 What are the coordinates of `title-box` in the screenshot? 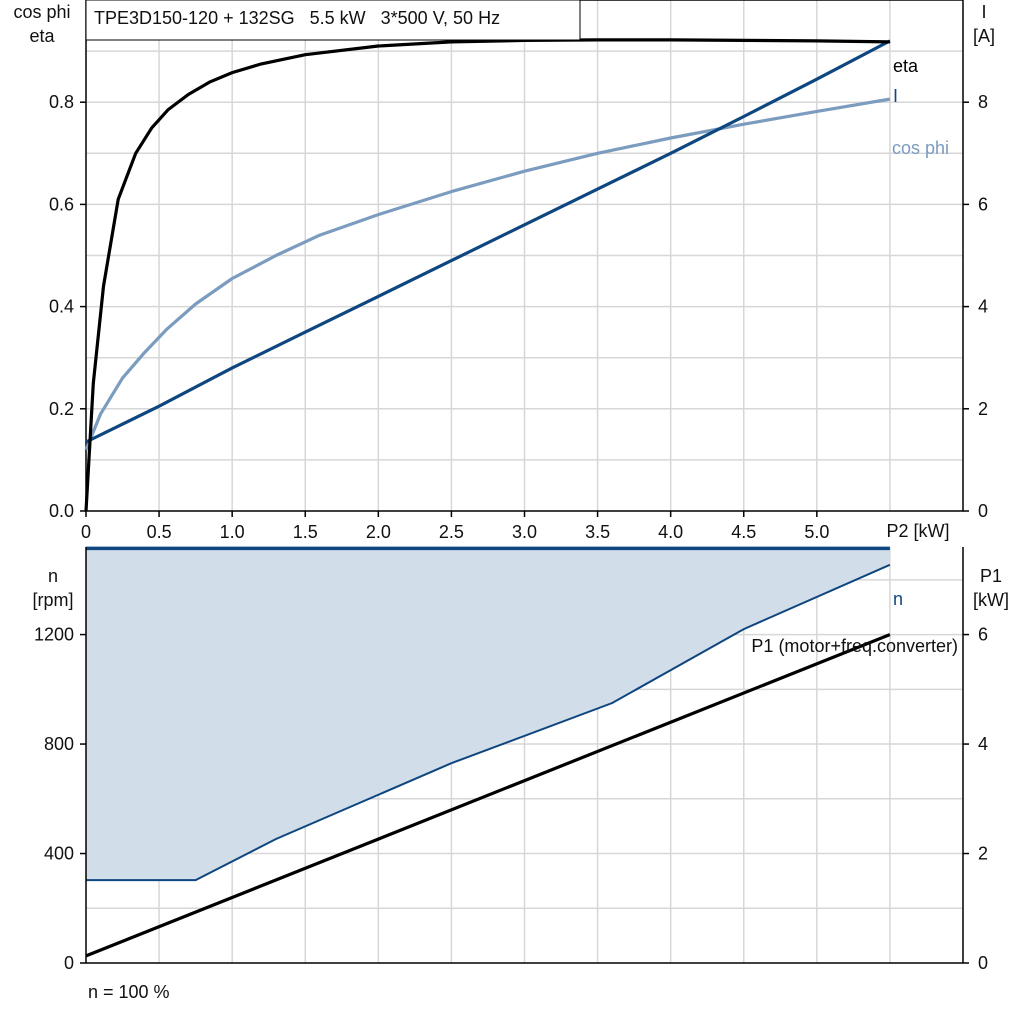 It's located at (333, 20).